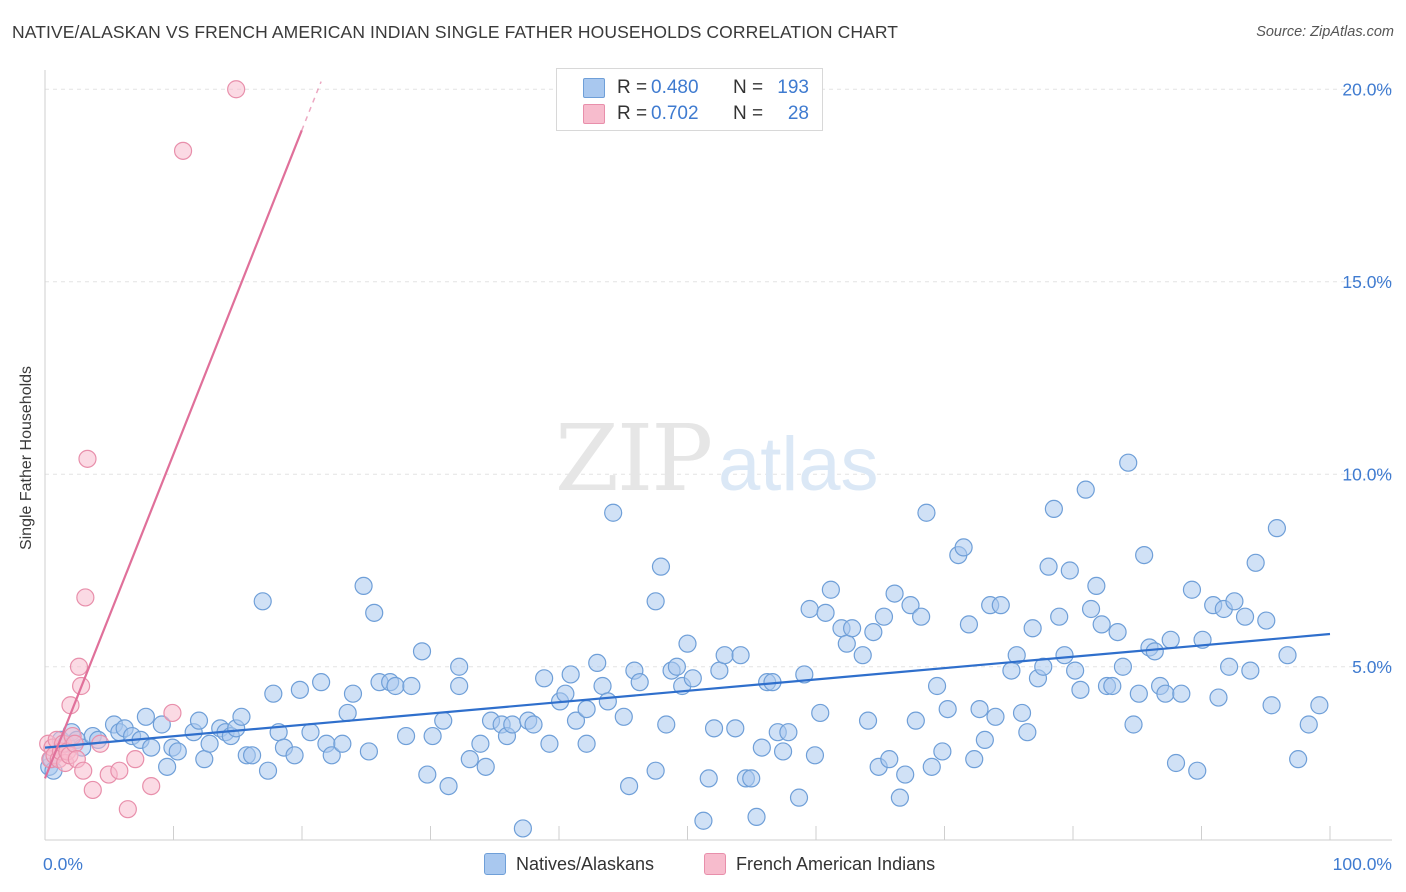  I want to click on legend-n-value: 28, so click(798, 113).